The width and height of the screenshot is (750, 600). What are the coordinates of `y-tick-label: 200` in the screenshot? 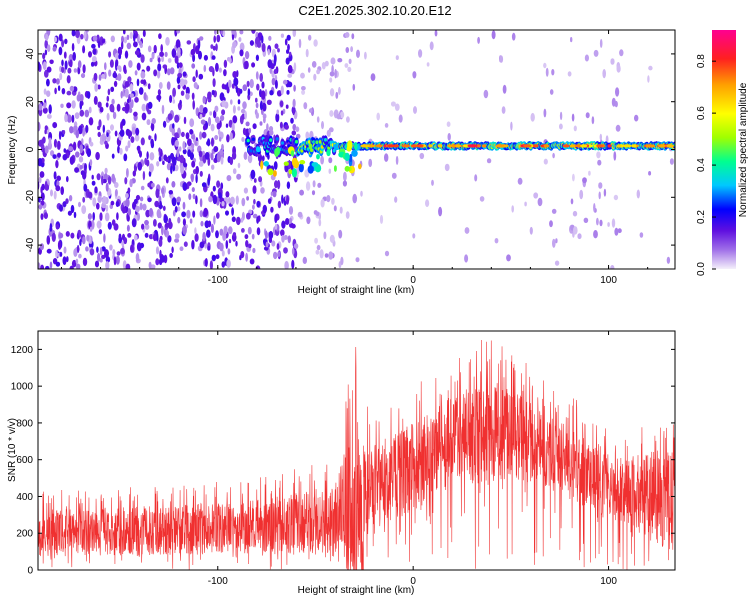 It's located at (24, 534).